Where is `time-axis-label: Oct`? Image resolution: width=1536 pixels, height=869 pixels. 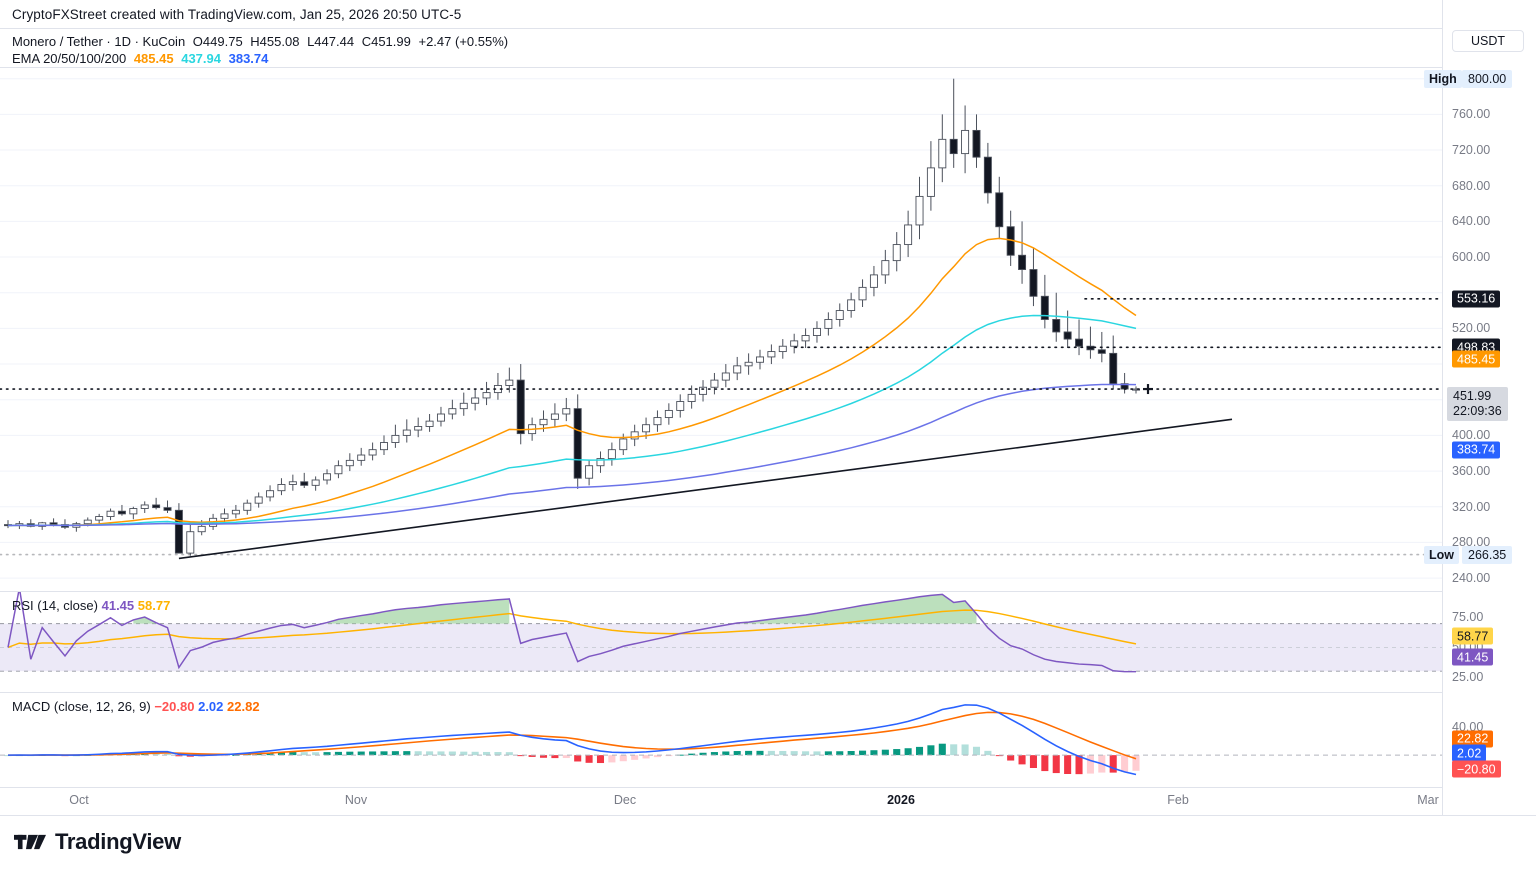 time-axis-label: Oct is located at coordinates (79, 800).